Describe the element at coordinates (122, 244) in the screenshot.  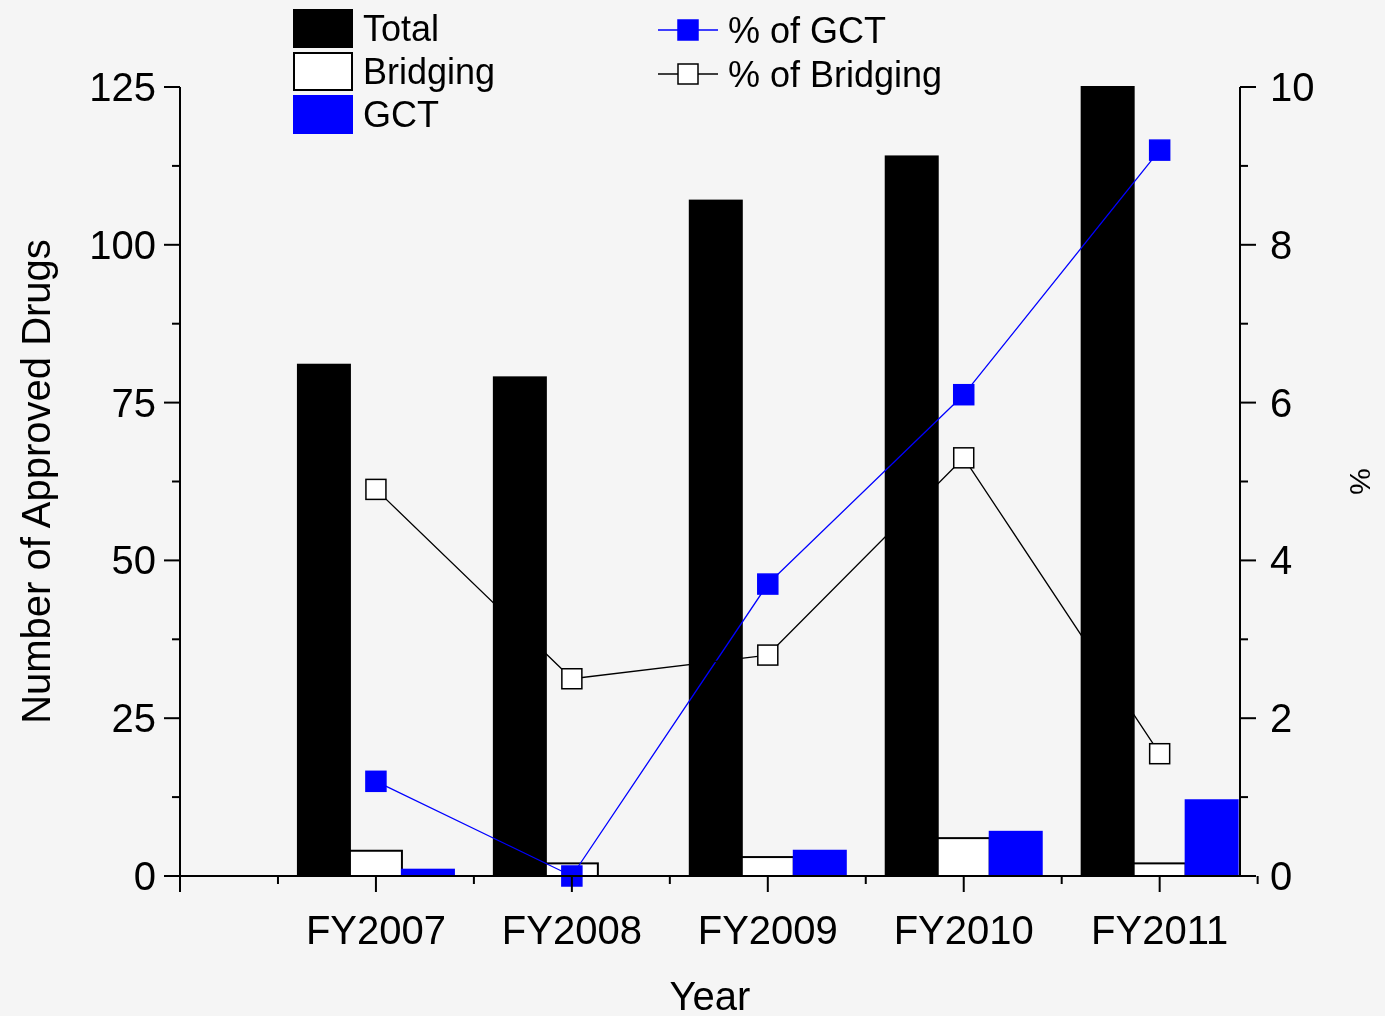
I see `y-tick-label: 100` at that location.